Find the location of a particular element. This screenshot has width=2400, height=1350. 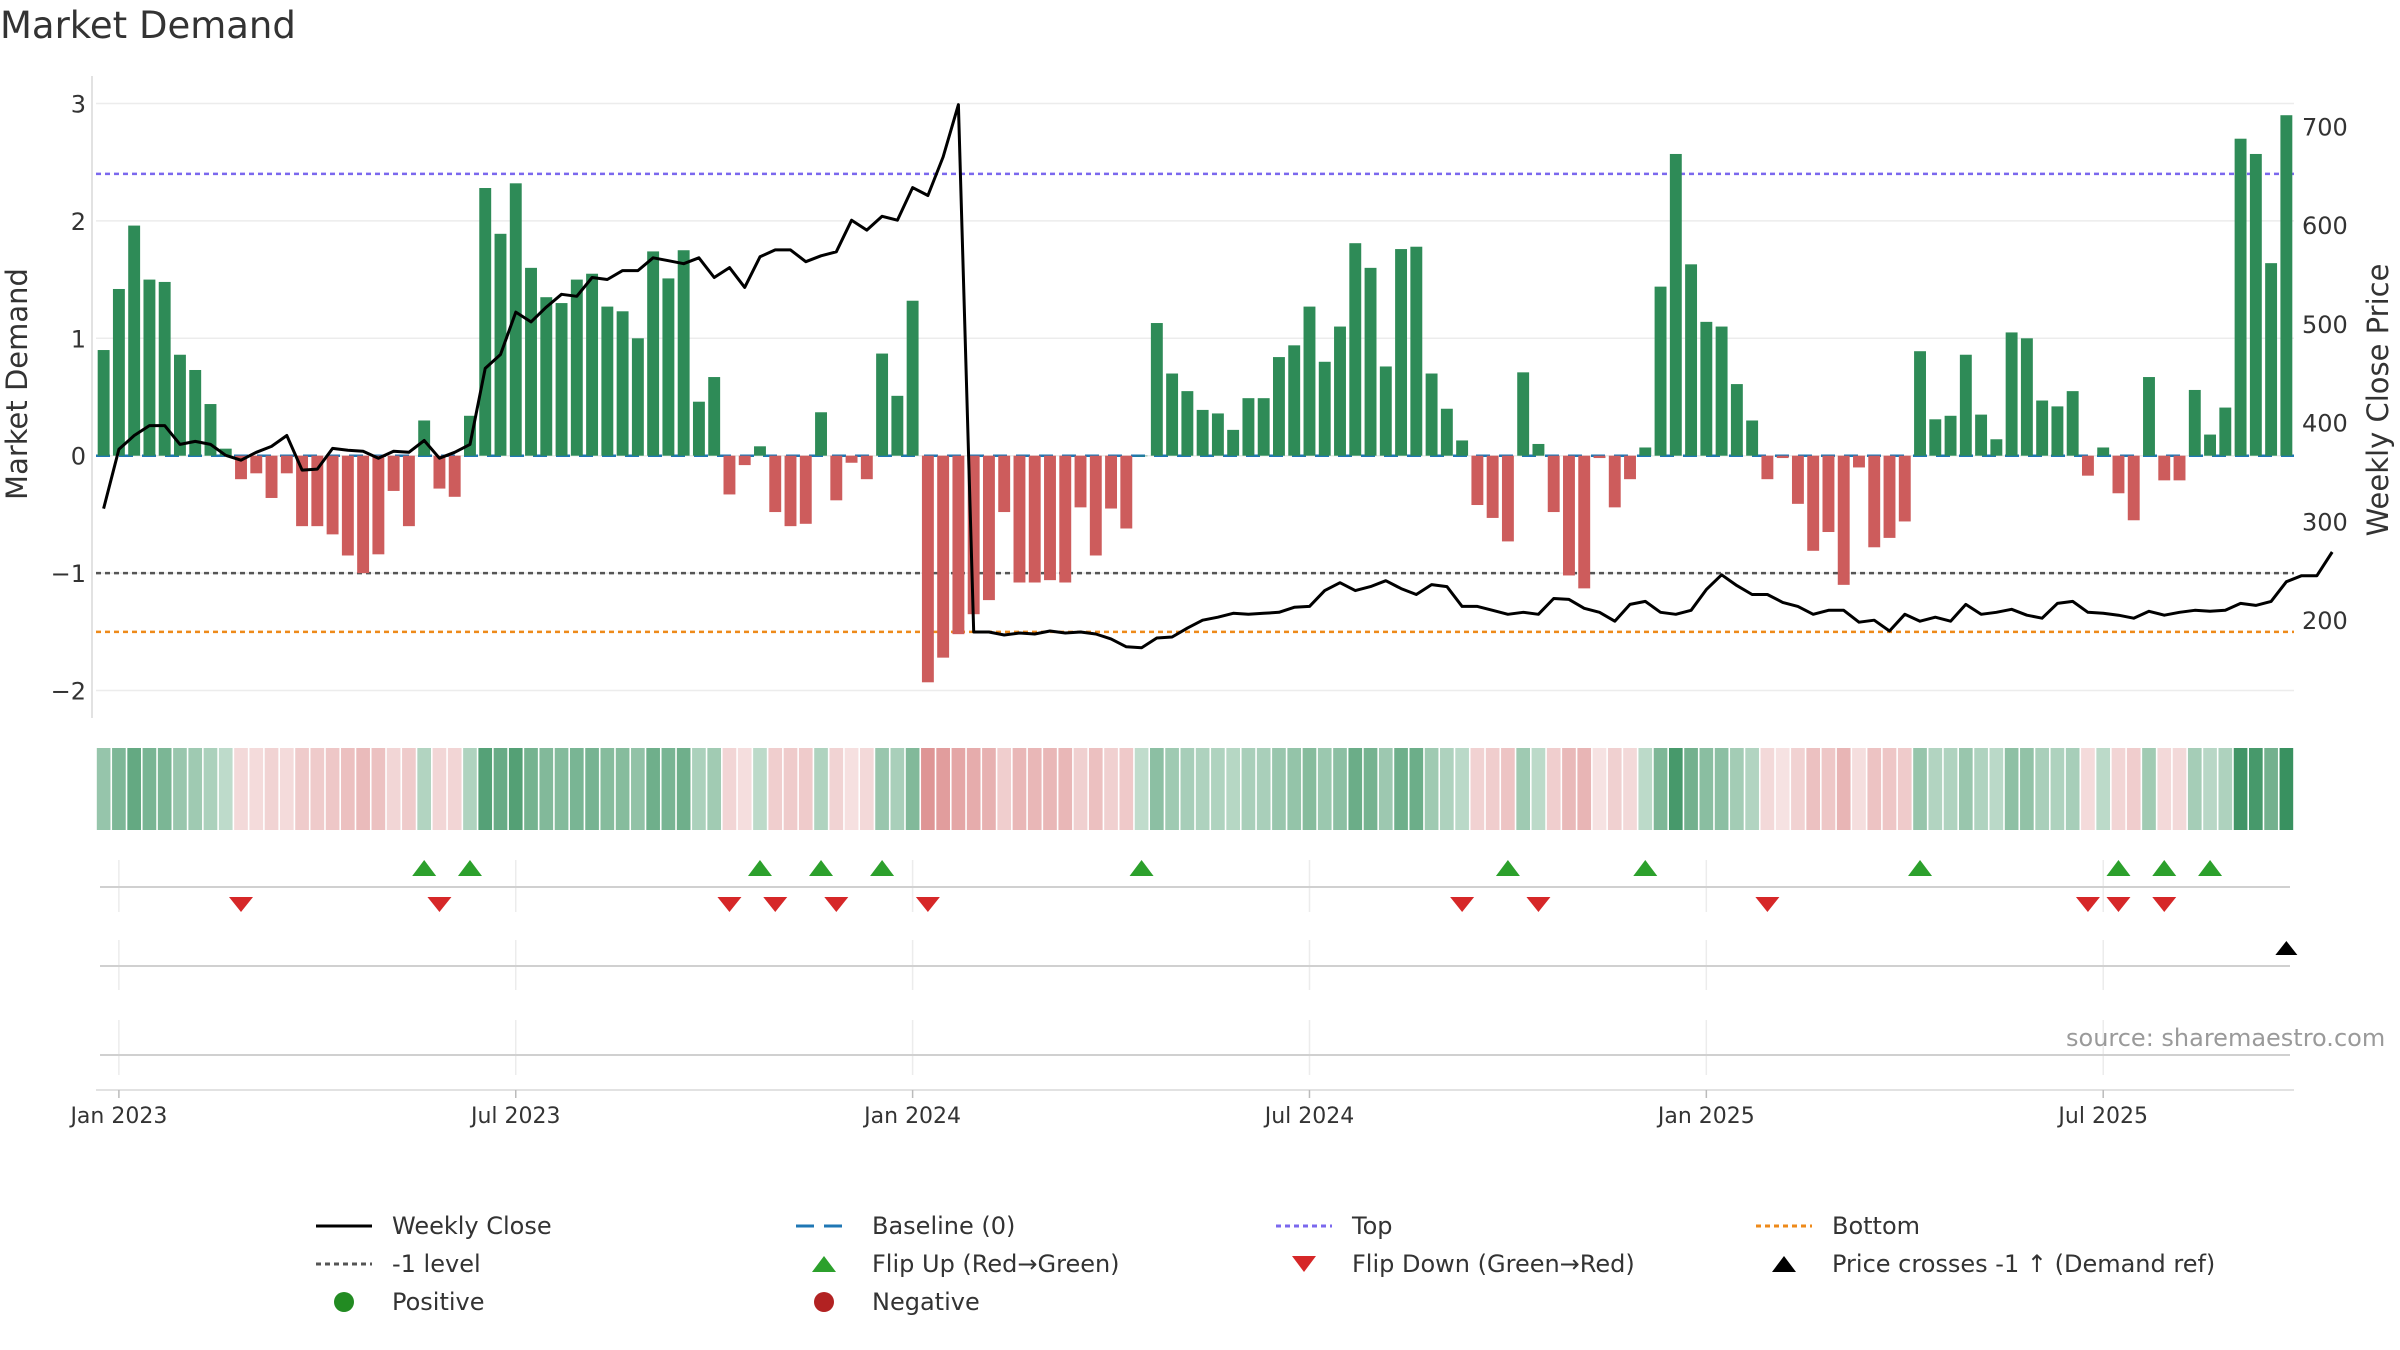

legend-item-minus-one: -1 level is located at coordinates (397, 1264).